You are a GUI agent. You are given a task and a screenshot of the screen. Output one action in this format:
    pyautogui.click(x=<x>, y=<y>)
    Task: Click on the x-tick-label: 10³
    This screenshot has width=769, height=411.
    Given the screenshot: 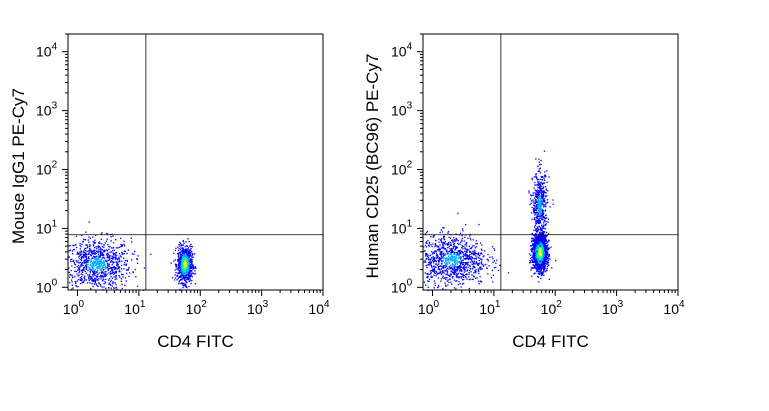 What is the action you would take?
    pyautogui.click(x=613, y=308)
    